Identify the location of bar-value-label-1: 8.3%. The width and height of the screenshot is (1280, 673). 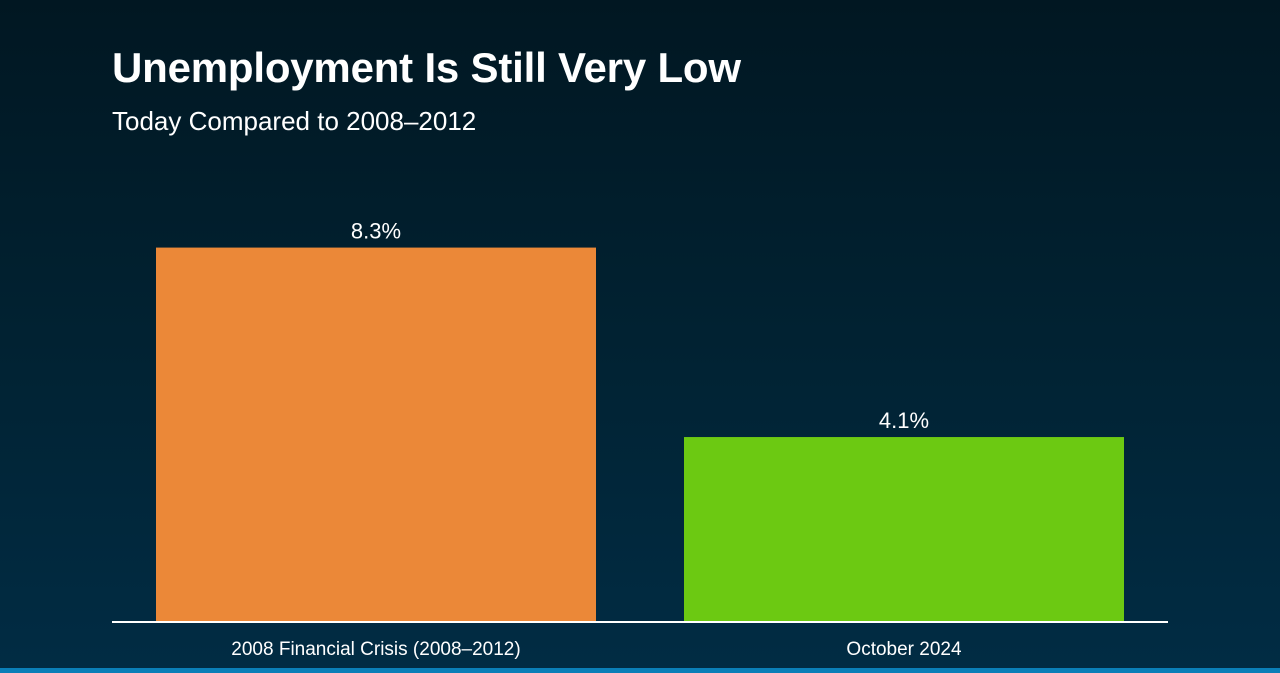
(376, 231).